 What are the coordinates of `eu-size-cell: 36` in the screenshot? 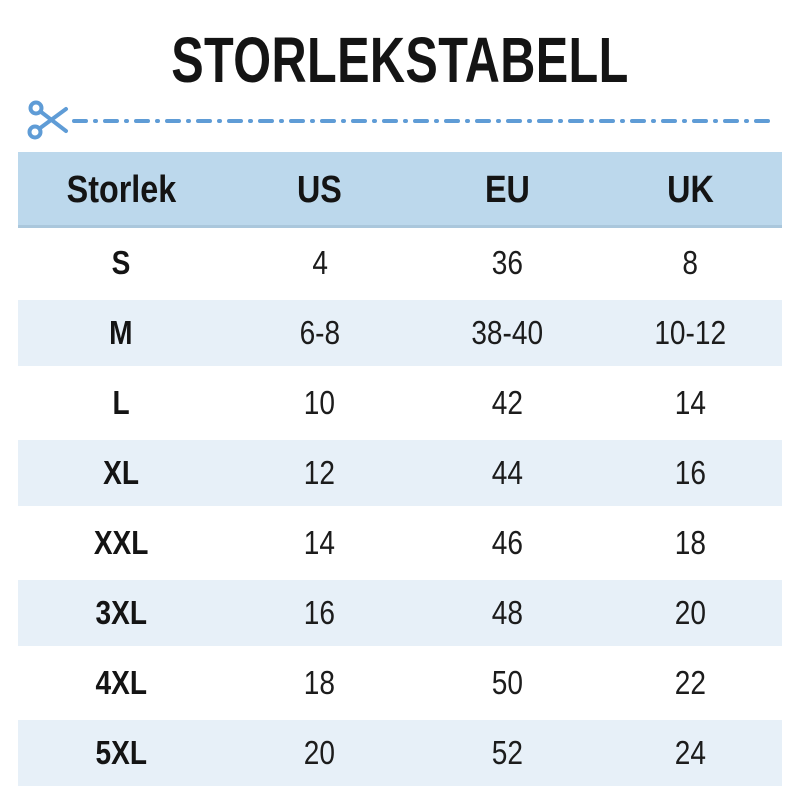 It's located at (506, 263).